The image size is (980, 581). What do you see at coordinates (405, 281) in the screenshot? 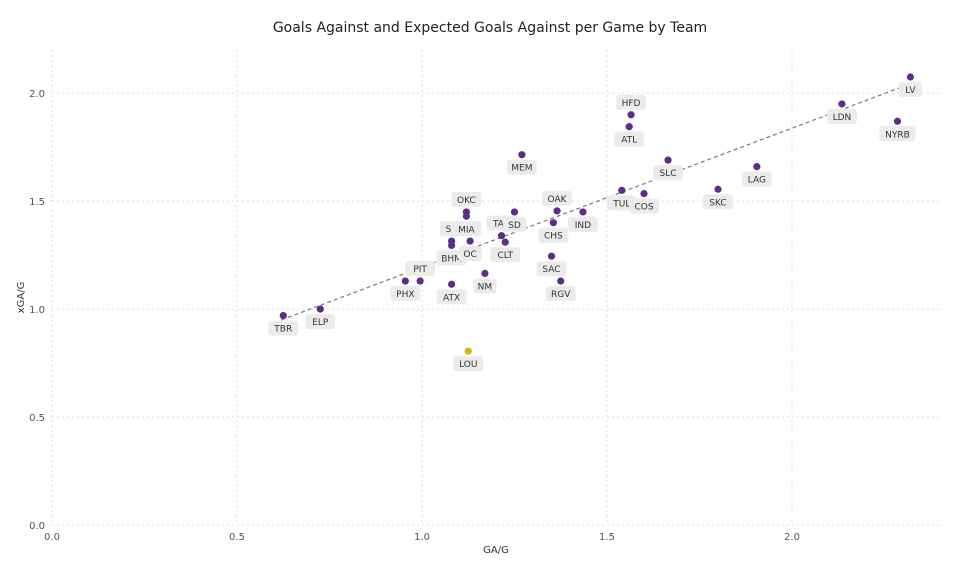
I see `data-point-phx` at bounding box center [405, 281].